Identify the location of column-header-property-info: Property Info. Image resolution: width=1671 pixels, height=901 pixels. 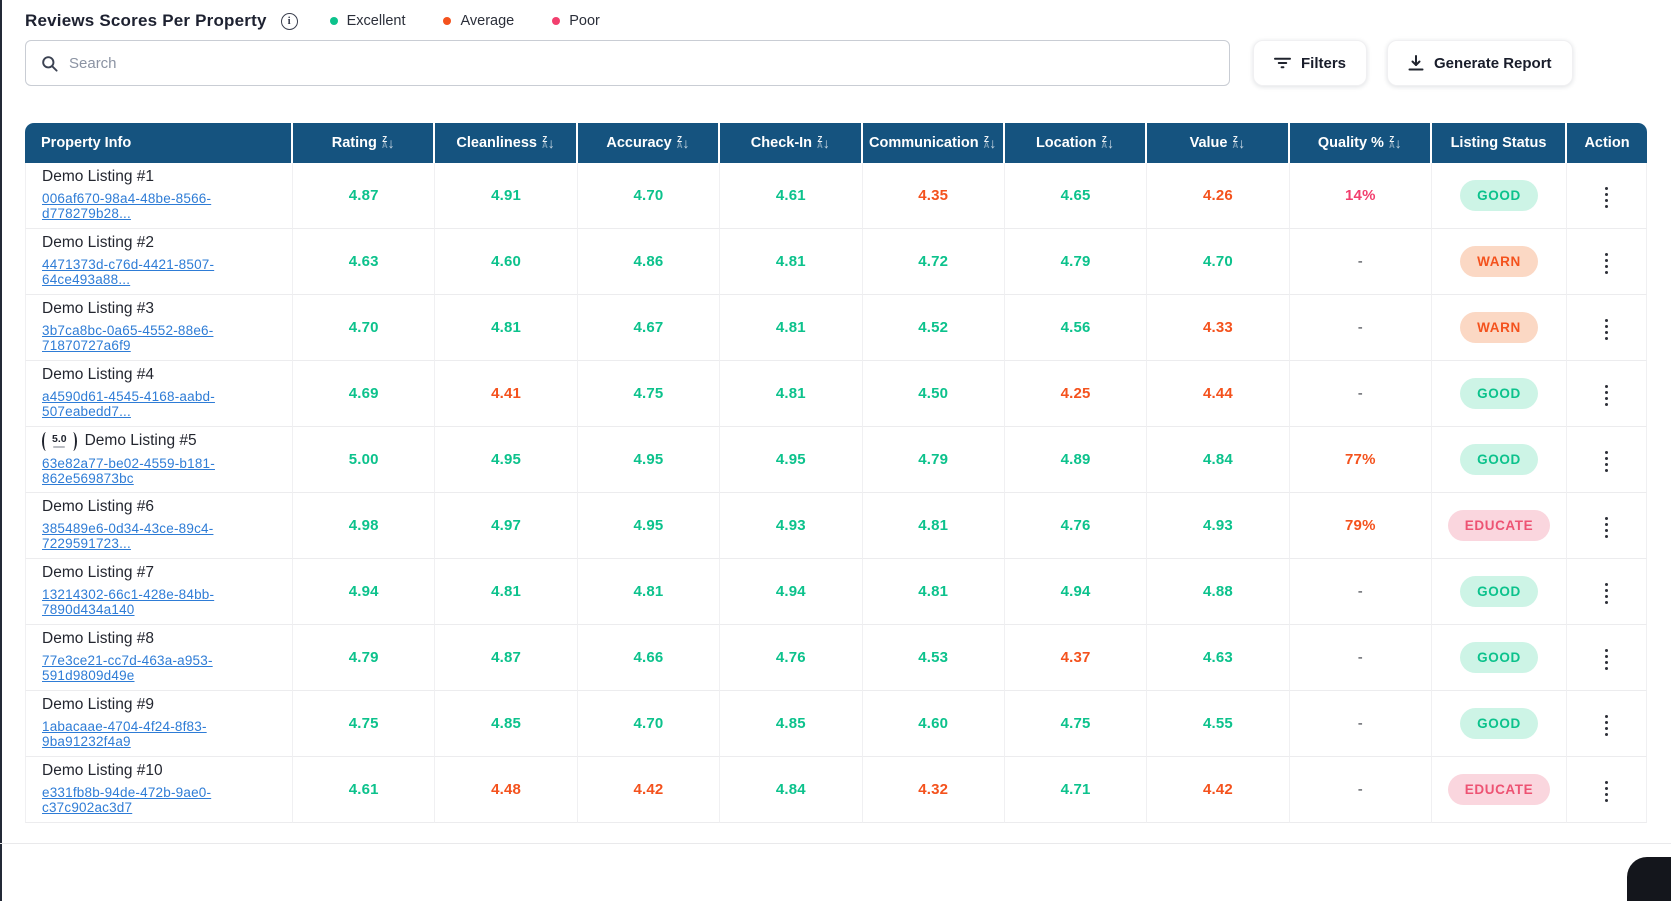
(159, 143).